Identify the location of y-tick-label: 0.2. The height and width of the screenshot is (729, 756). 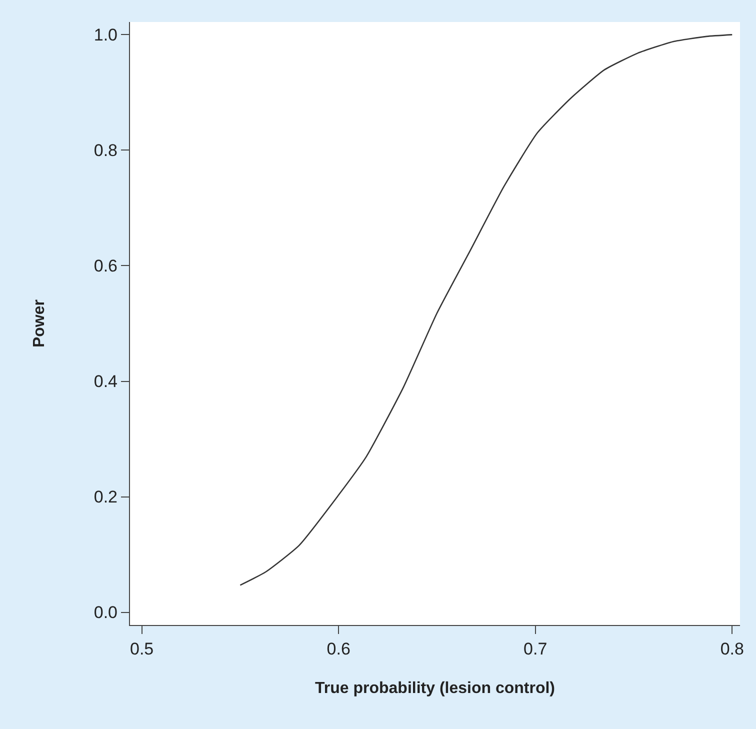
(106, 497).